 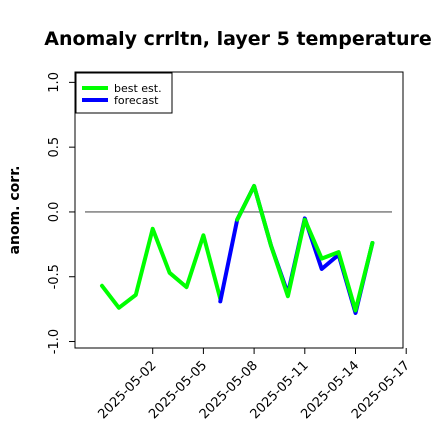 What do you see at coordinates (54, 212) in the screenshot?
I see `y-tick-label: 0.0` at bounding box center [54, 212].